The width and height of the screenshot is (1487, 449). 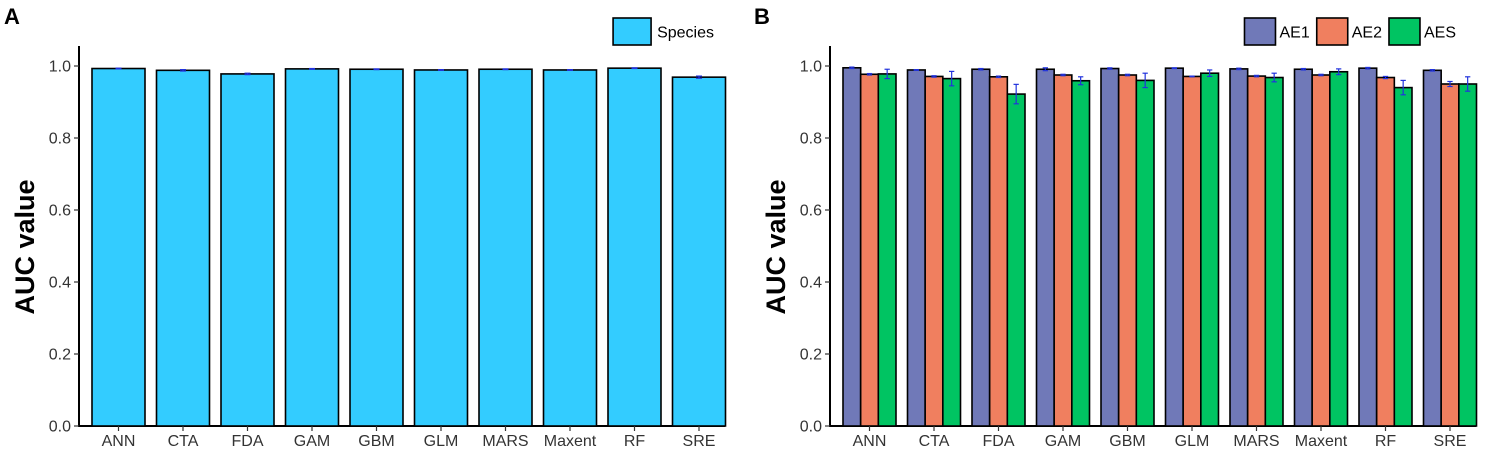 I want to click on a-bar-species-cta, so click(x=183, y=248).